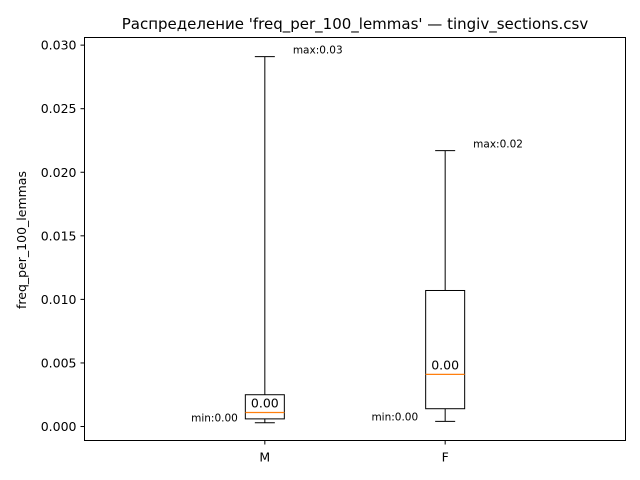 The height and width of the screenshot is (480, 640). Describe the element at coordinates (59, 172) in the screenshot. I see `y-tick-label: 0.020` at that location.